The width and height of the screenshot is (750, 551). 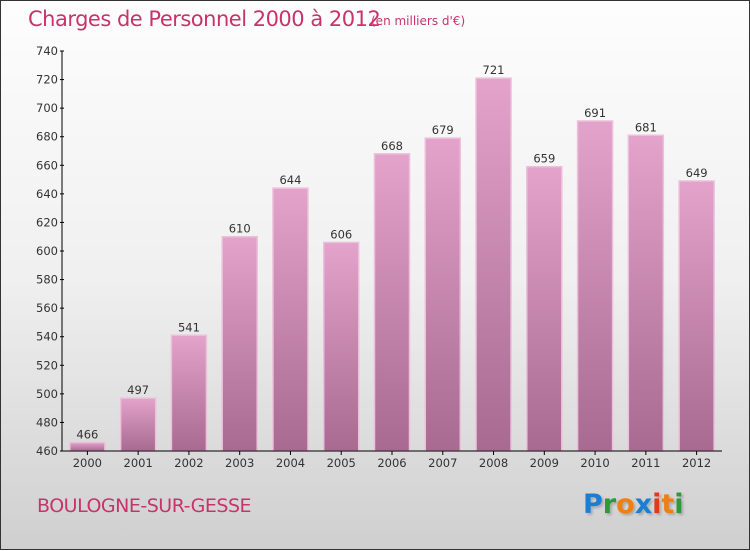 I want to click on data-label-2005: 606, so click(x=341, y=234).